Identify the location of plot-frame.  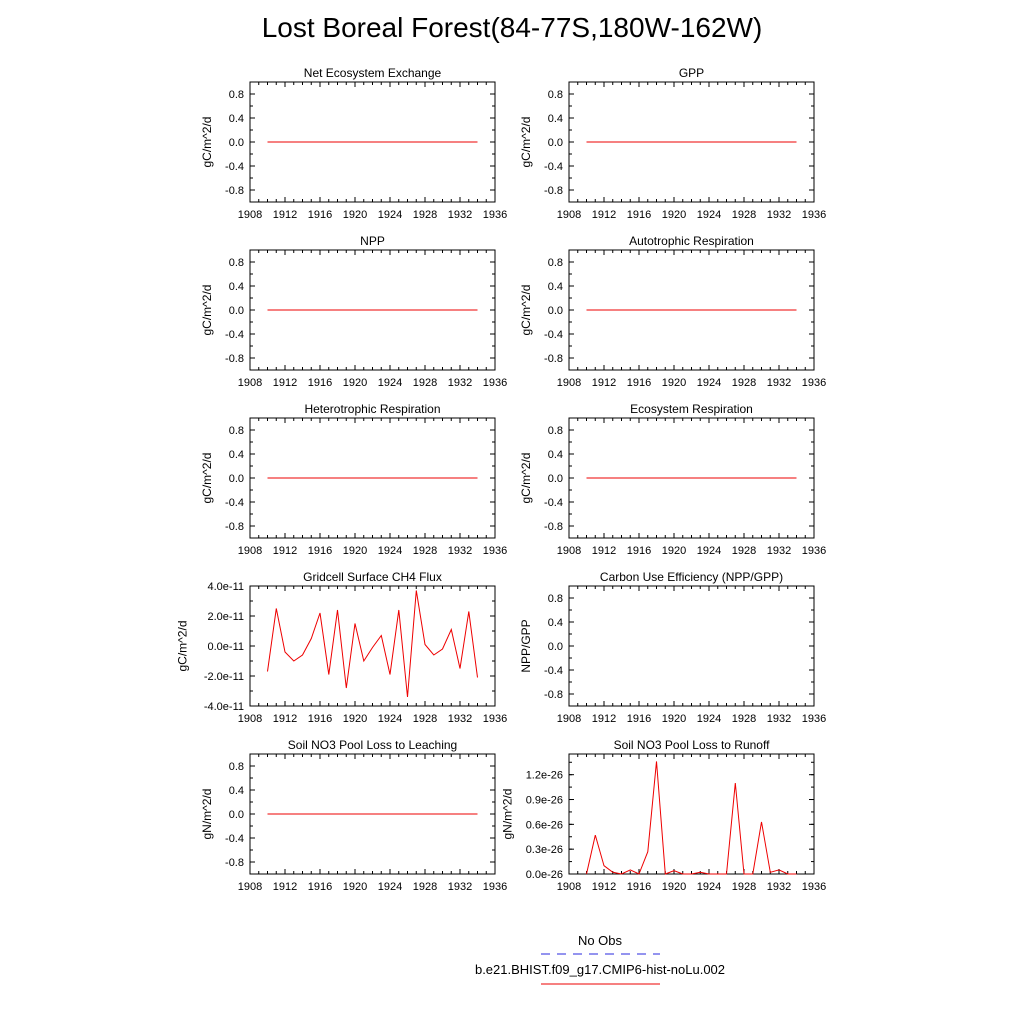
(691, 814).